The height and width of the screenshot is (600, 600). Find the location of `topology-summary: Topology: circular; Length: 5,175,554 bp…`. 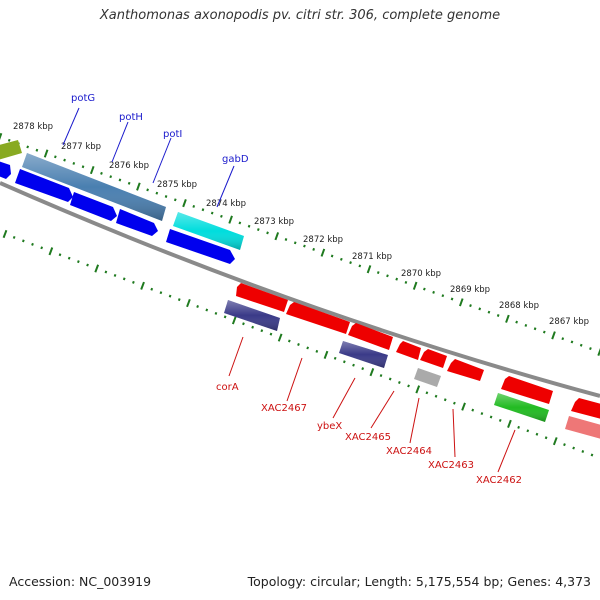

topology-summary: Topology: circular; Length: 5,175,554 bp… is located at coordinates (419, 581).